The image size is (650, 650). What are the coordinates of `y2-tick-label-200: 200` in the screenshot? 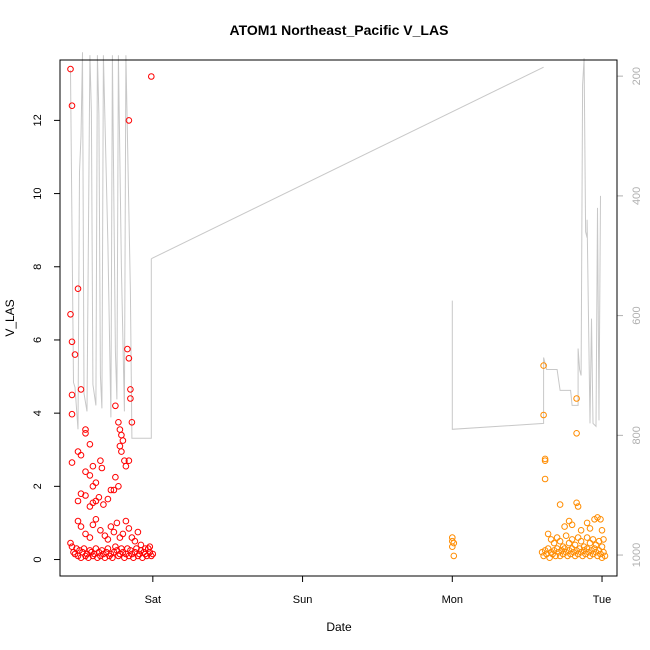 It's located at (637, 76).